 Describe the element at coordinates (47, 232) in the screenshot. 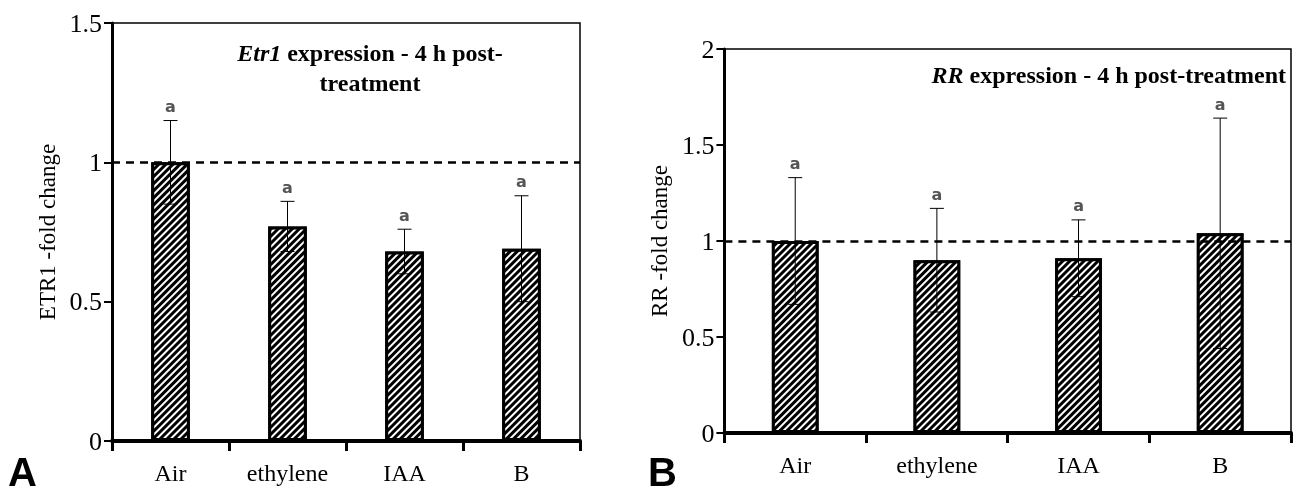

I see `y-axis-title: ETR1 -fold change` at that location.